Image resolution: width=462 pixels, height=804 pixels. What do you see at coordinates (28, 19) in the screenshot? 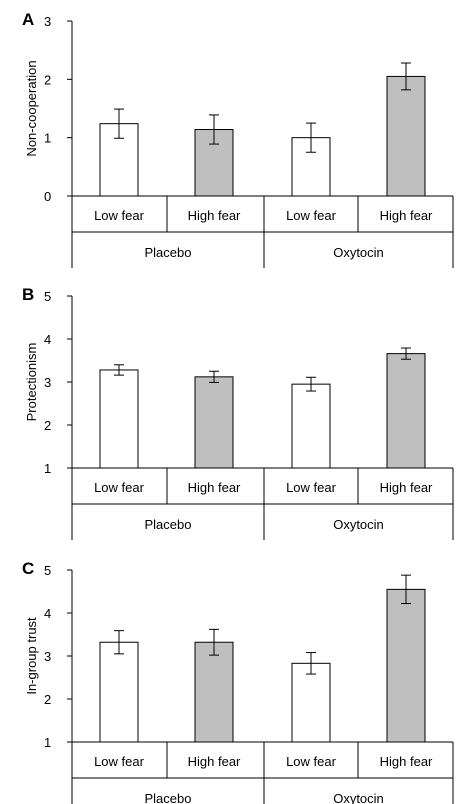
I see `panel-letter: A` at bounding box center [28, 19].